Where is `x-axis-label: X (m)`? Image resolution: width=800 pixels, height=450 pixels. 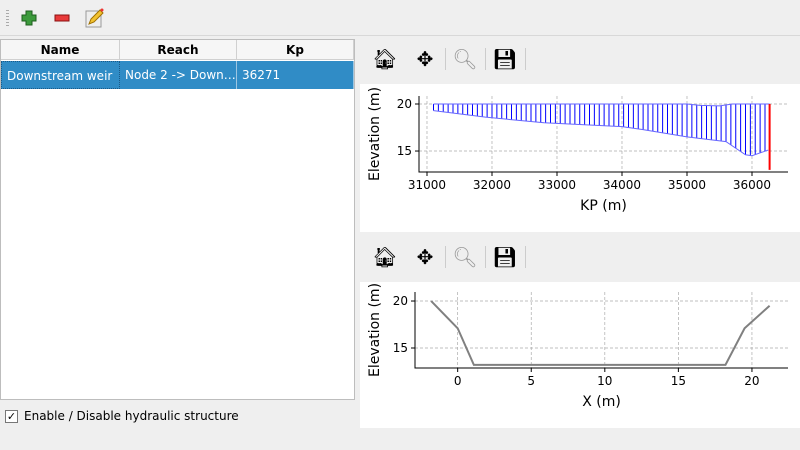
x-axis-label: X (m) is located at coordinates (601, 402).